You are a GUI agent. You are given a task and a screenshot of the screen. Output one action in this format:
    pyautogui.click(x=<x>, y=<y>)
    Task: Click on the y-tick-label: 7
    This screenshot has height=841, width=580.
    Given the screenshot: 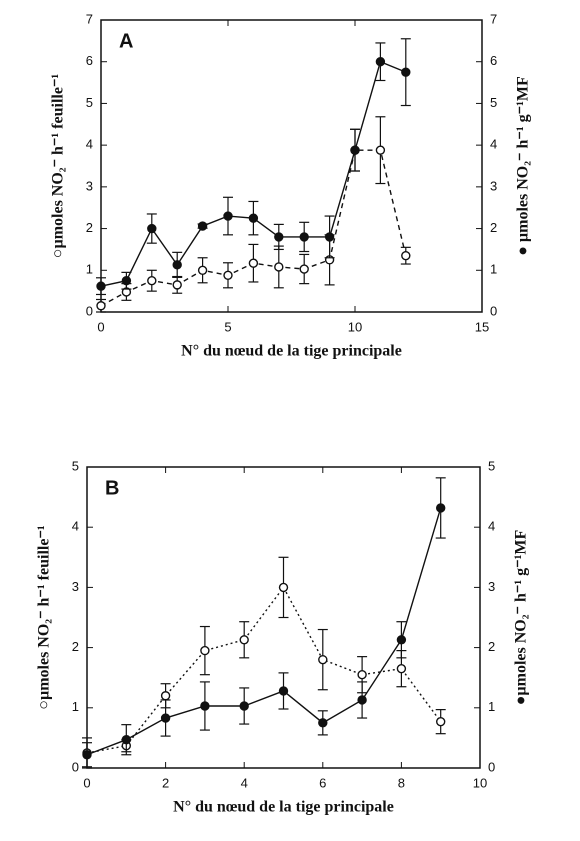 What is the action you would take?
    pyautogui.click(x=89, y=18)
    